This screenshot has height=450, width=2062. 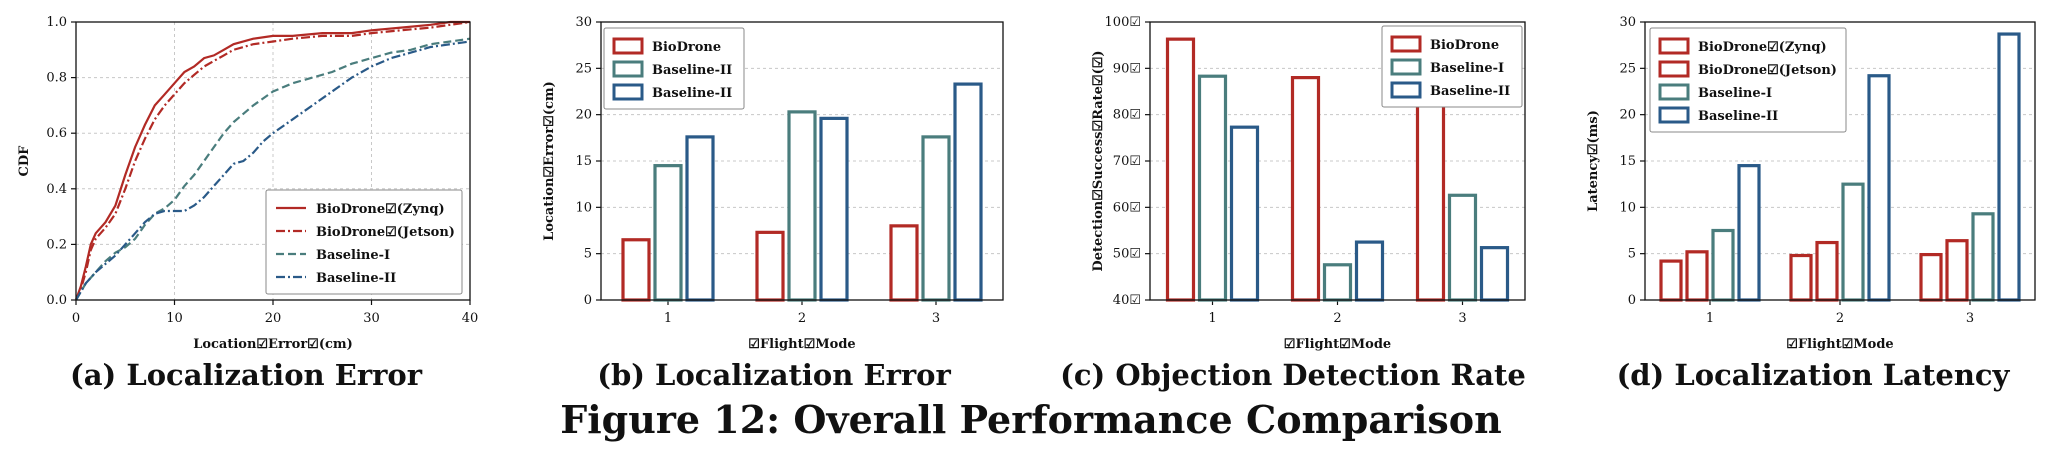 What do you see at coordinates (1123, 22) in the screenshot?
I see `y-tick-label: 100☑` at bounding box center [1123, 22].